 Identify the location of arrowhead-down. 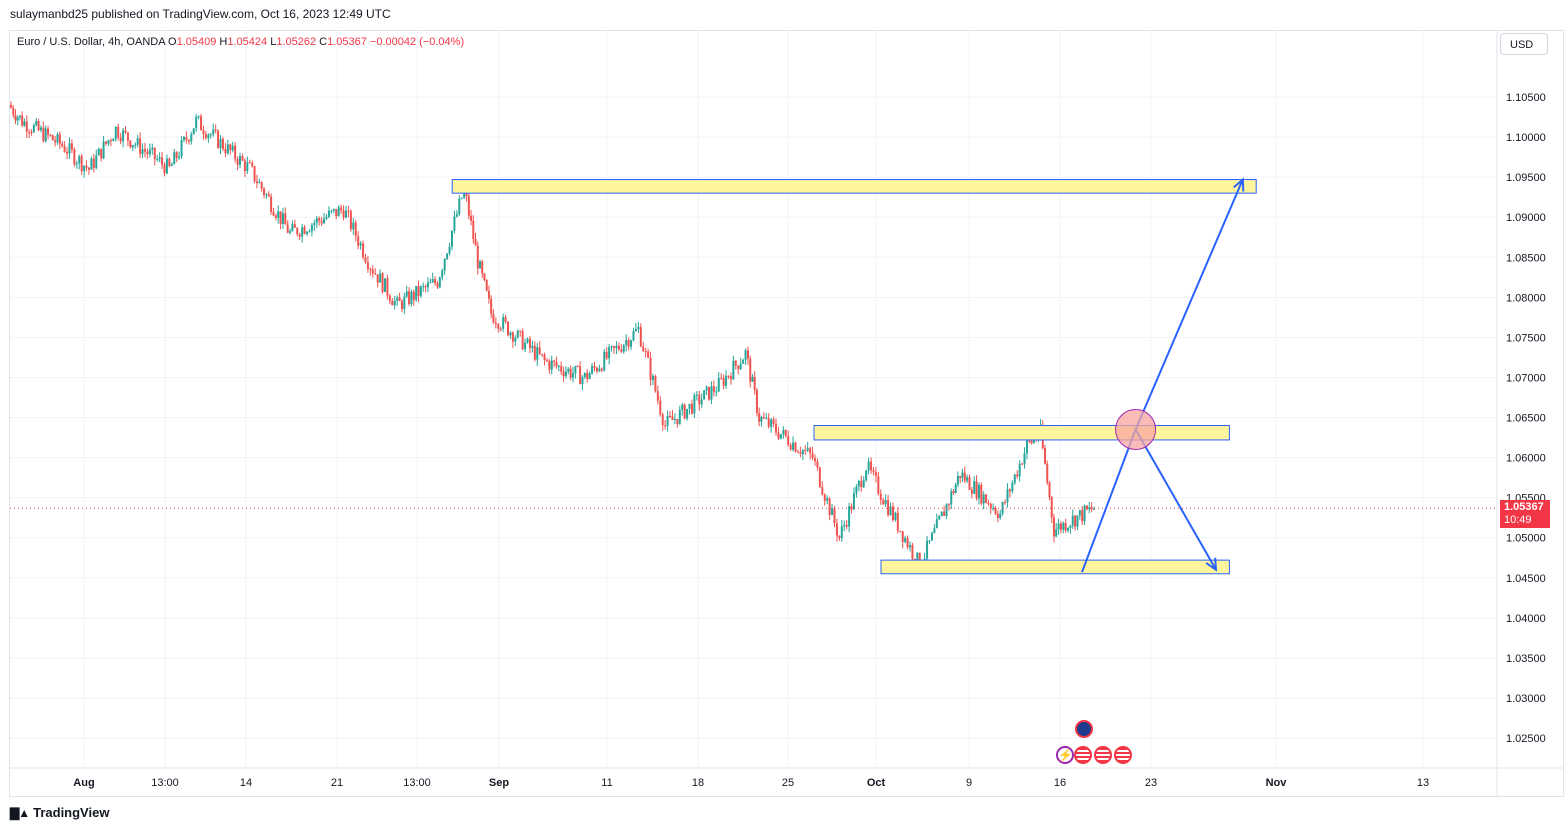
(1211, 564).